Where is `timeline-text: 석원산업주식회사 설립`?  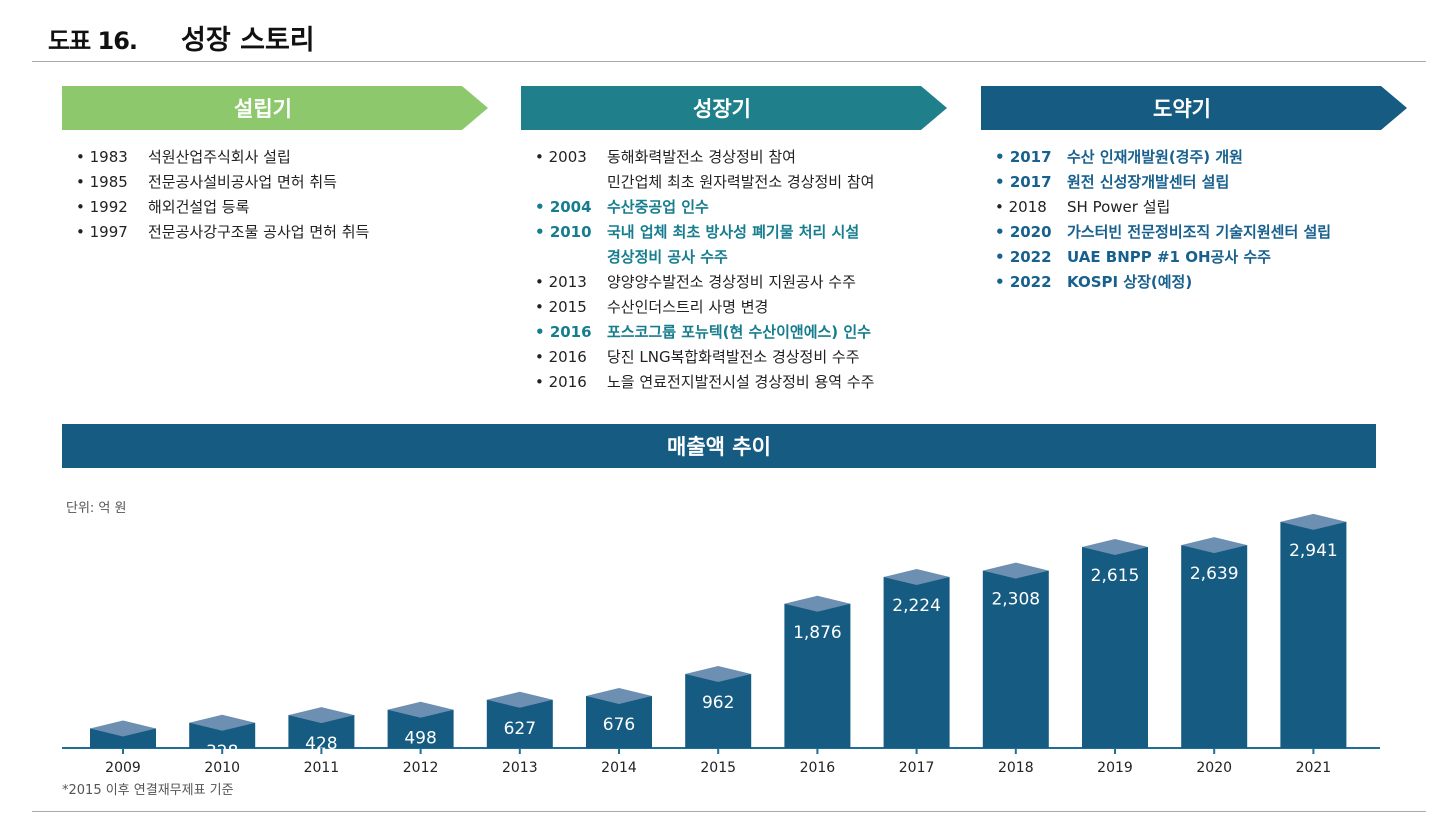 timeline-text: 석원산업주식회사 설립 is located at coordinates (219, 157).